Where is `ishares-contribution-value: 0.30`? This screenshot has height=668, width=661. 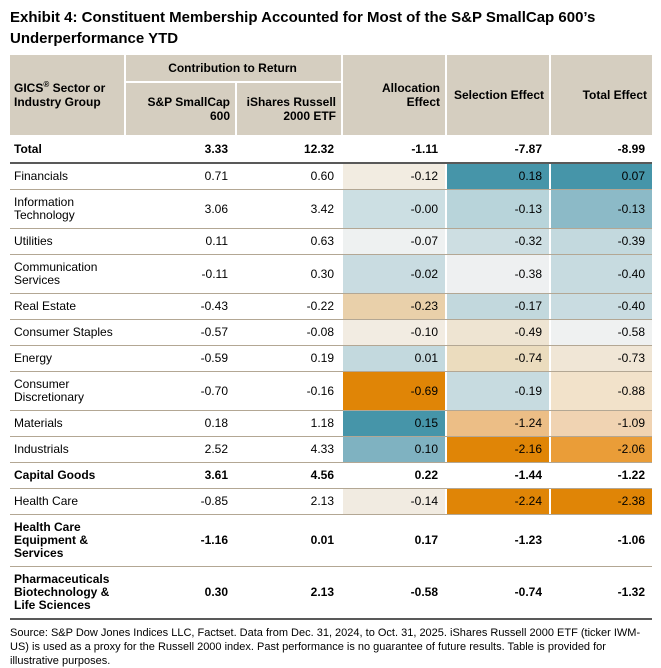
ishares-contribution-value: 0.30 is located at coordinates (288, 274).